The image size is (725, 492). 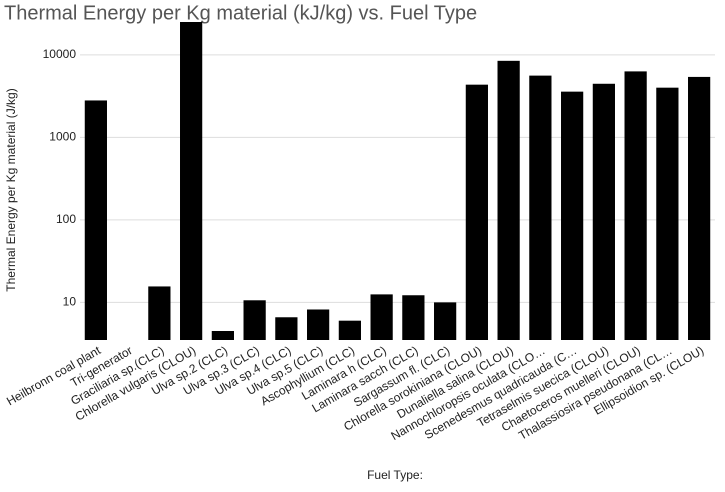 I want to click on y-tick-label: 100, so click(x=66, y=219).